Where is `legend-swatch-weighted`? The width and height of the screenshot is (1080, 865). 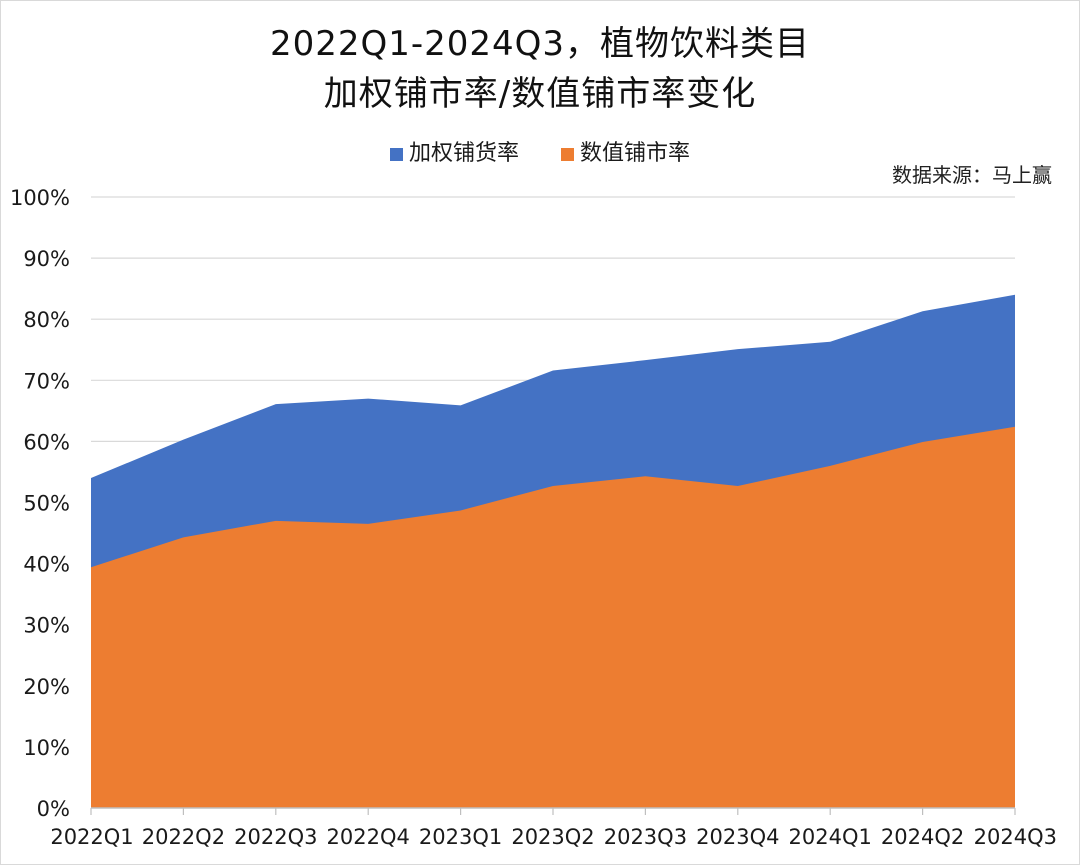
legend-swatch-weighted is located at coordinates (396, 154).